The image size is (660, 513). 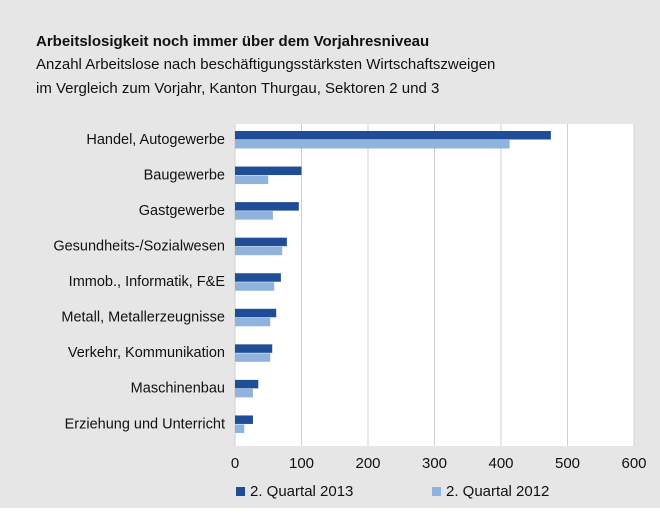 What do you see at coordinates (633, 463) in the screenshot?
I see `x-tick-label: 600` at bounding box center [633, 463].